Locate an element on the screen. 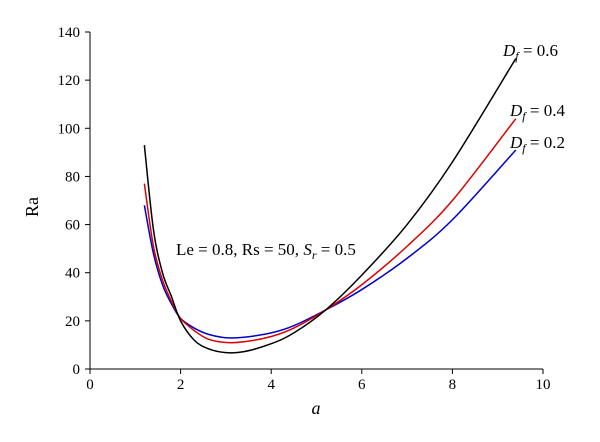 Image resolution: width=600 pixels, height=442 pixels. x-tick-label: 6 is located at coordinates (362, 385).